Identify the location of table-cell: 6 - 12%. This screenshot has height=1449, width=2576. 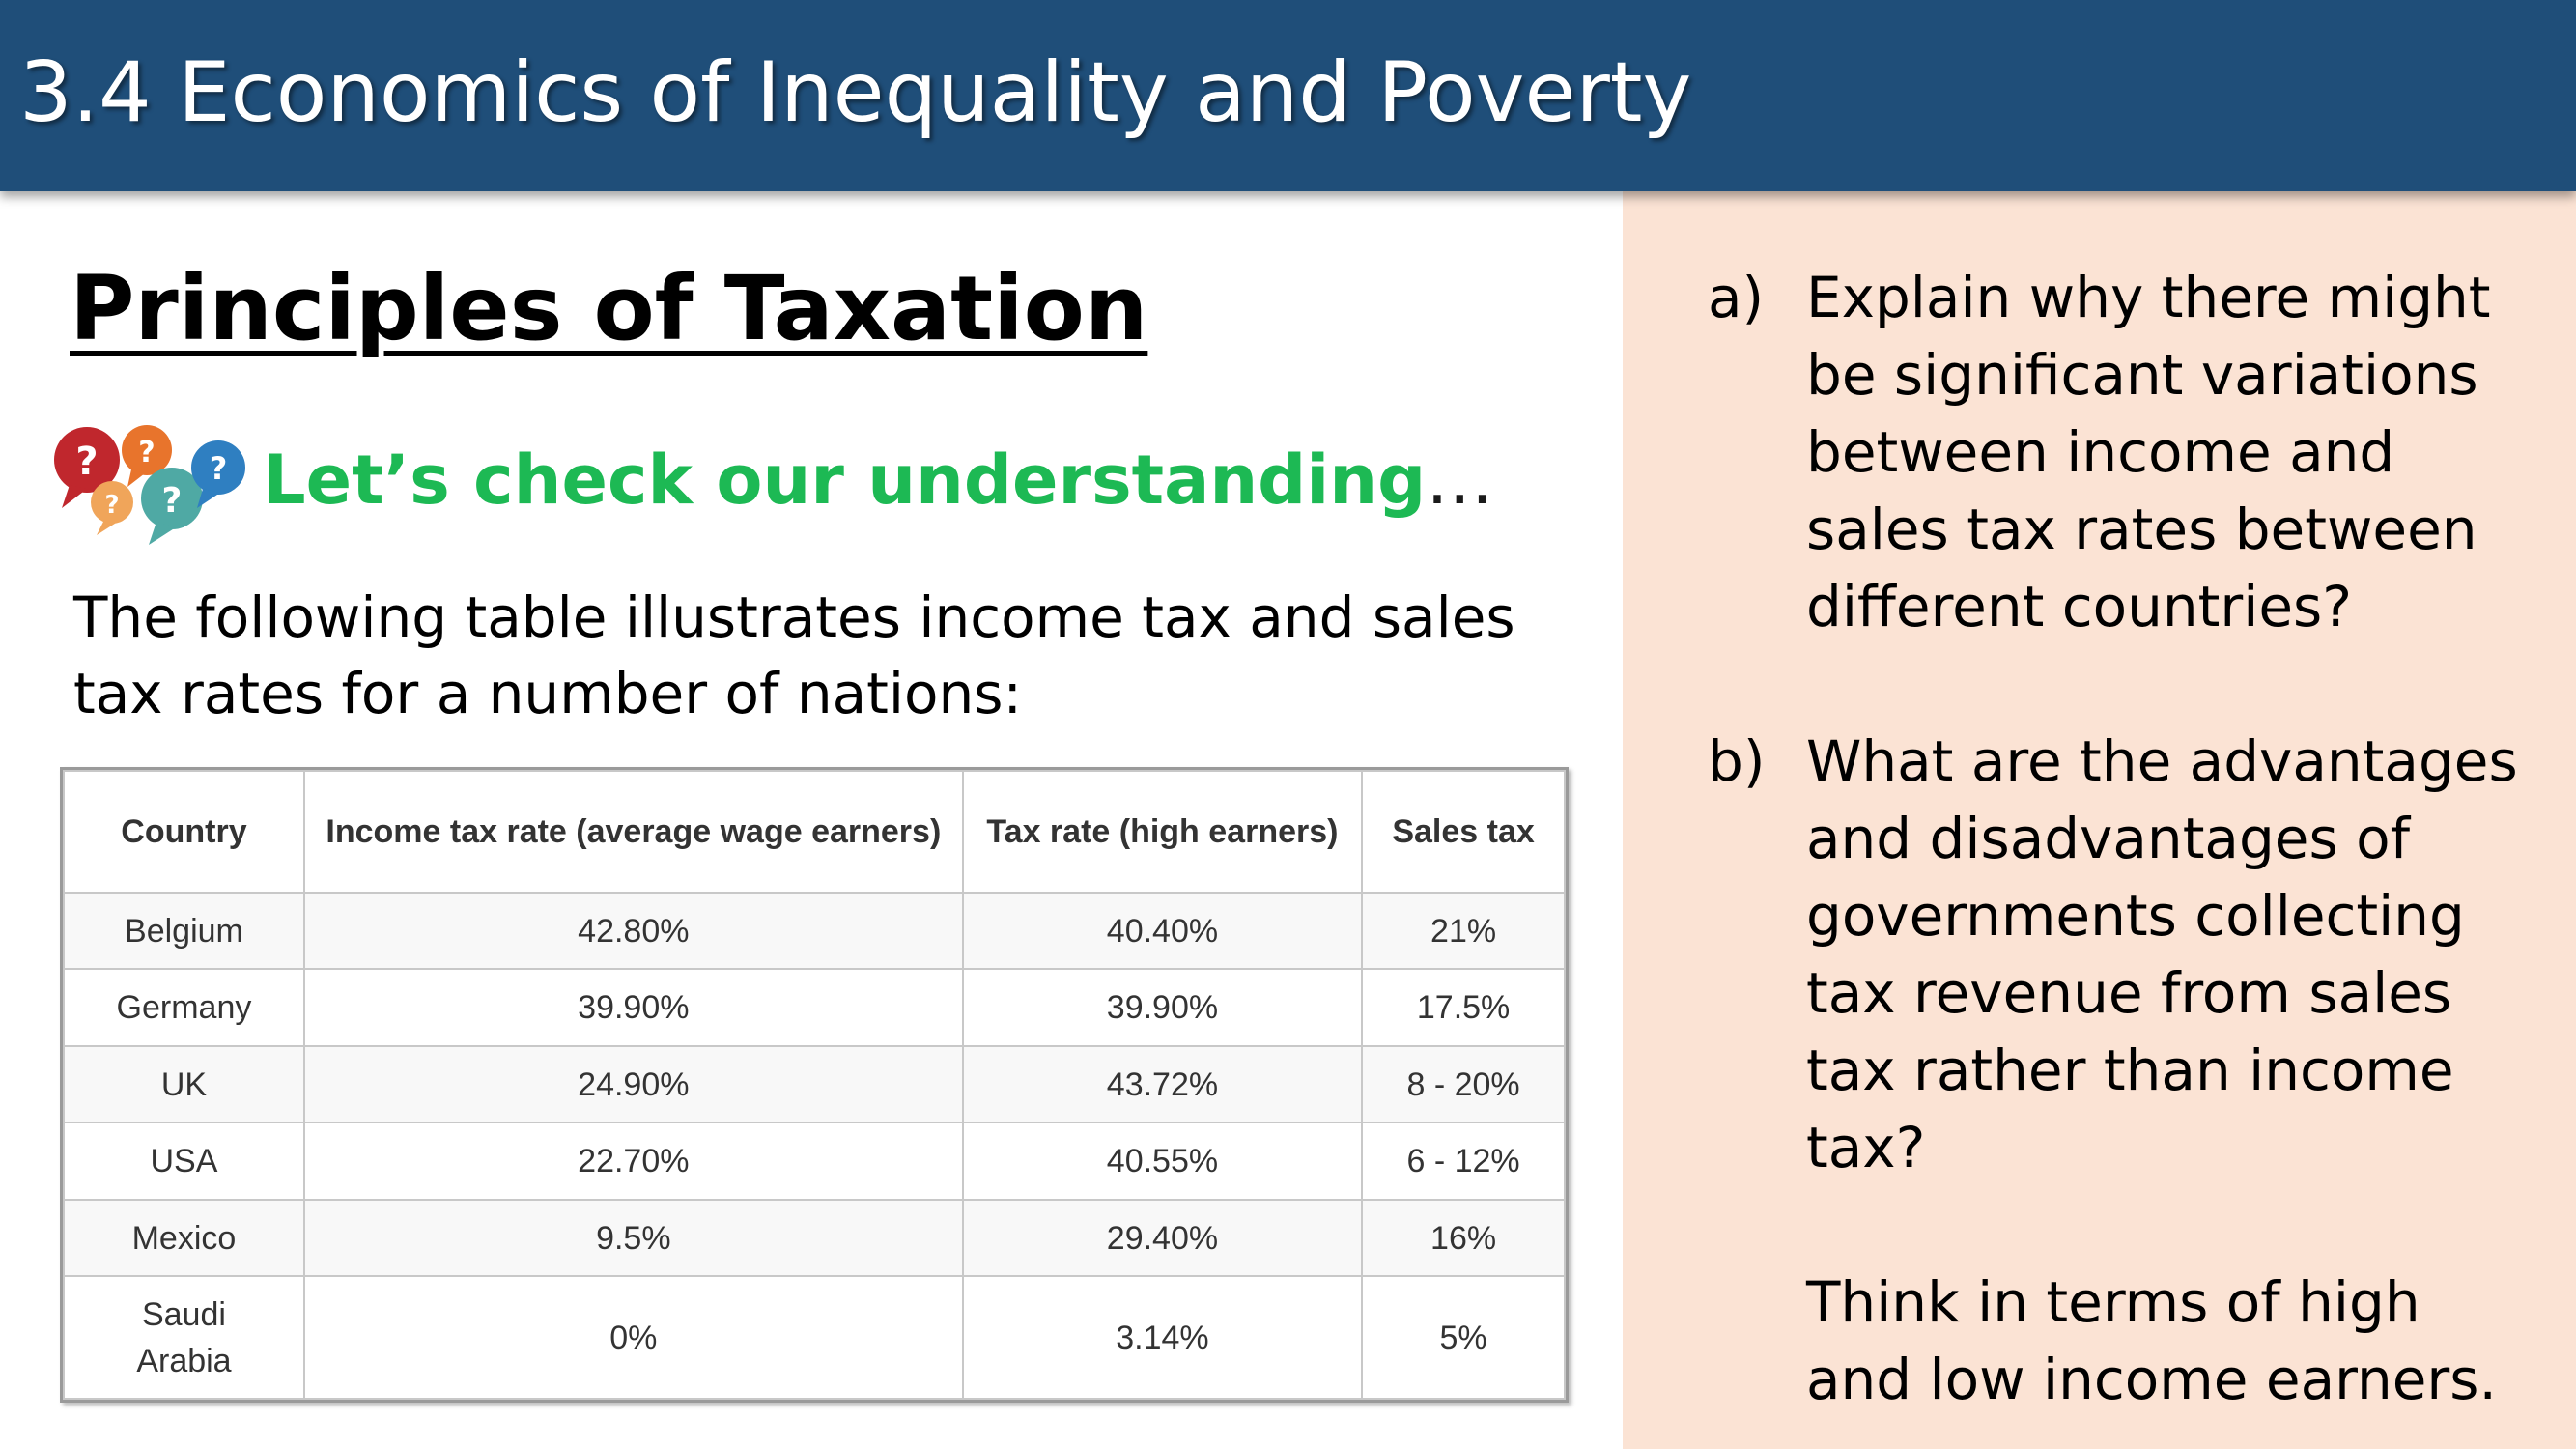
(1463, 1161).